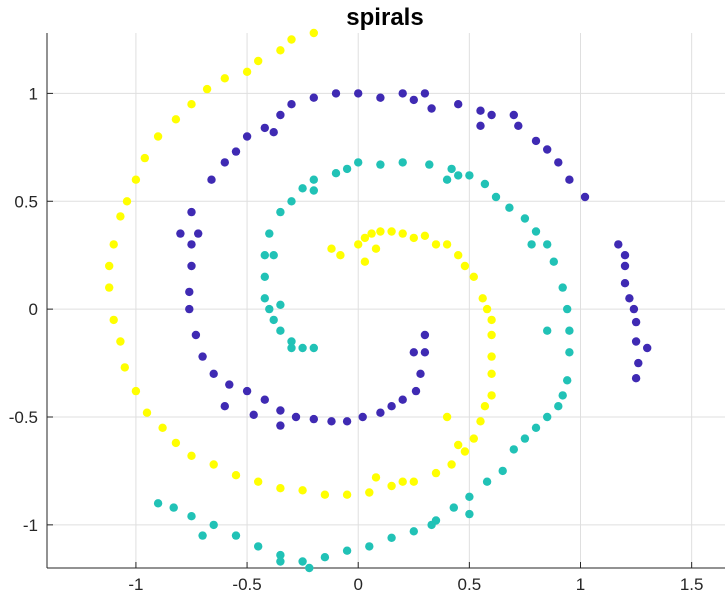  Describe the element at coordinates (246, 584) in the screenshot. I see `x-tick-label: -0.5` at that location.